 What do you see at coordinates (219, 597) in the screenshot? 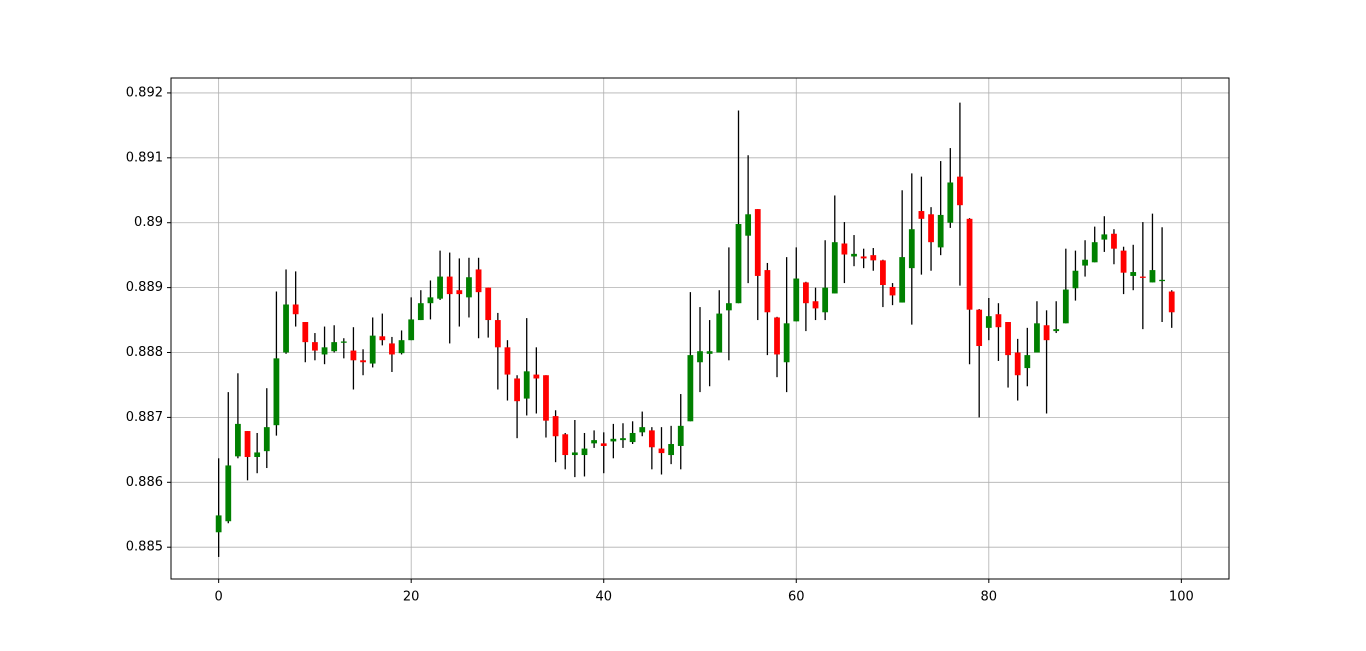
I see `x-tick-label: 0` at bounding box center [219, 597].